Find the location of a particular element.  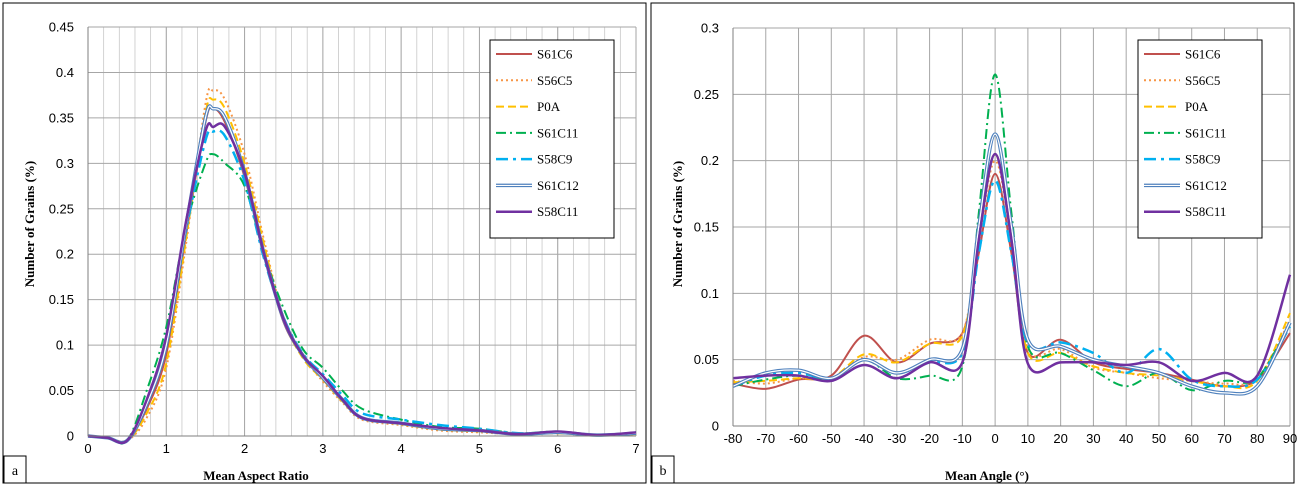

panel-b-x-axis-title: Mean Angle (°) is located at coordinates (987, 475).